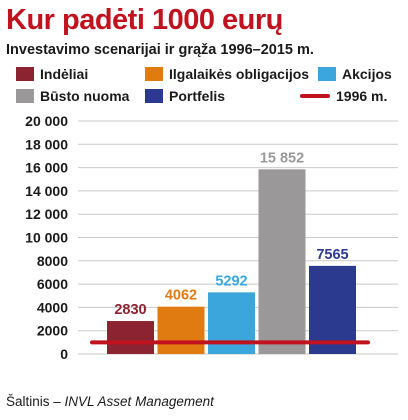 This screenshot has width=408, height=420. I want to click on y-tick-label: 6000, so click(52, 284).